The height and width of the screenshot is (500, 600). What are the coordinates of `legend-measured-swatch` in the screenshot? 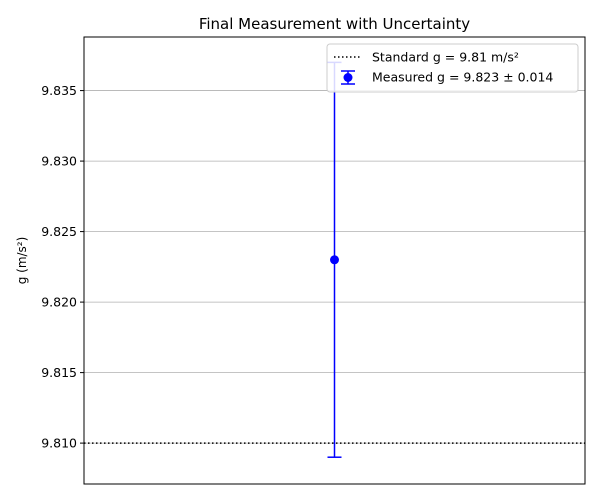 It's located at (348, 77).